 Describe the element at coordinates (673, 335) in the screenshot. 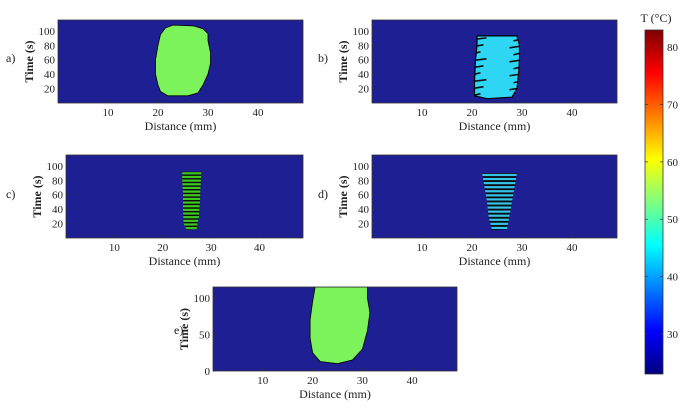

I see `colorbar-tick-label: 30` at that location.